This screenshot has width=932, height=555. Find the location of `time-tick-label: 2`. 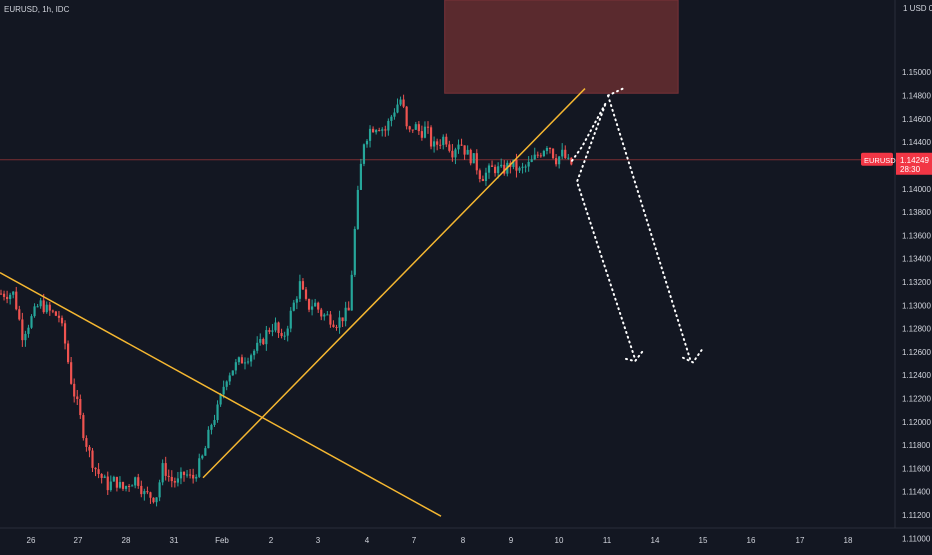

time-tick-label: 2 is located at coordinates (271, 540).